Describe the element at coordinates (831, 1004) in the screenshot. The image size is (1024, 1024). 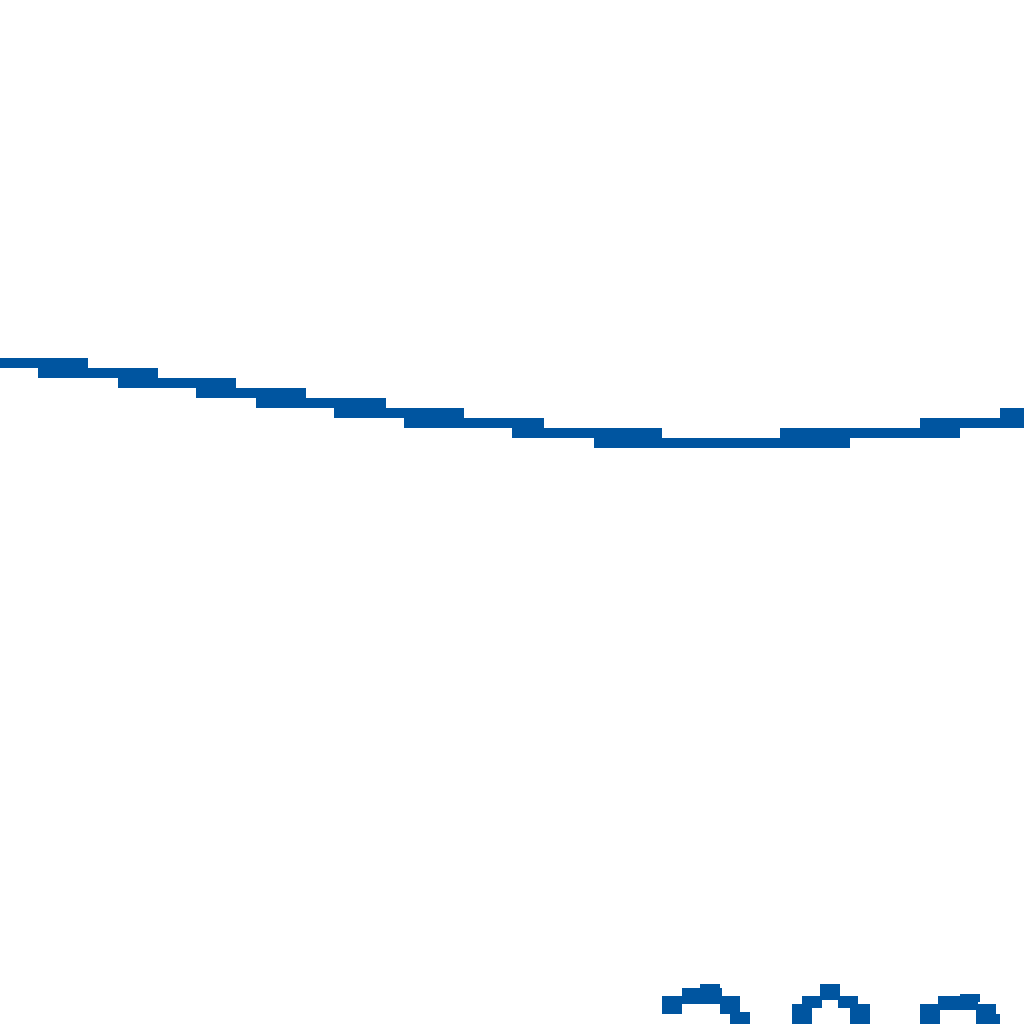
I see `arc-glyph-middle` at that location.